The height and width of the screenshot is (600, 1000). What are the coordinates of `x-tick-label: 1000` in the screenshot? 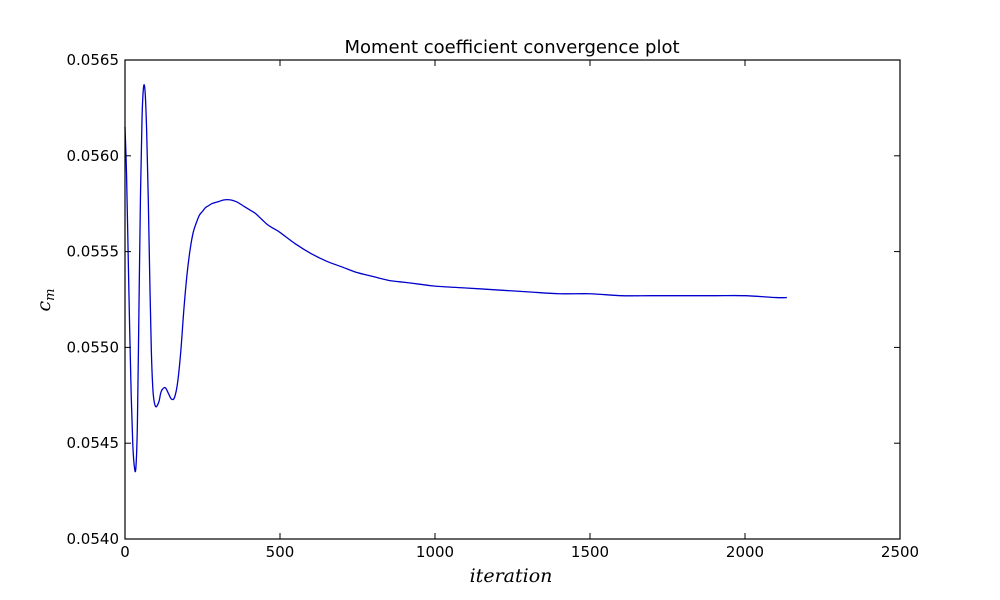 It's located at (435, 552).